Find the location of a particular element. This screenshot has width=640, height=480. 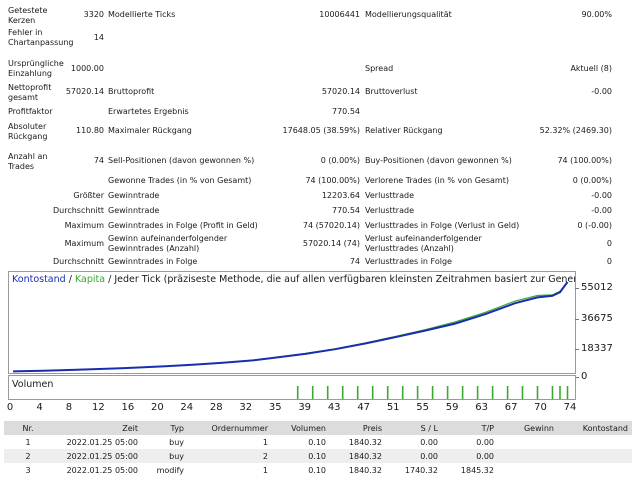

total-trades-label: Anzahl an Trades is located at coordinates (28, 161).